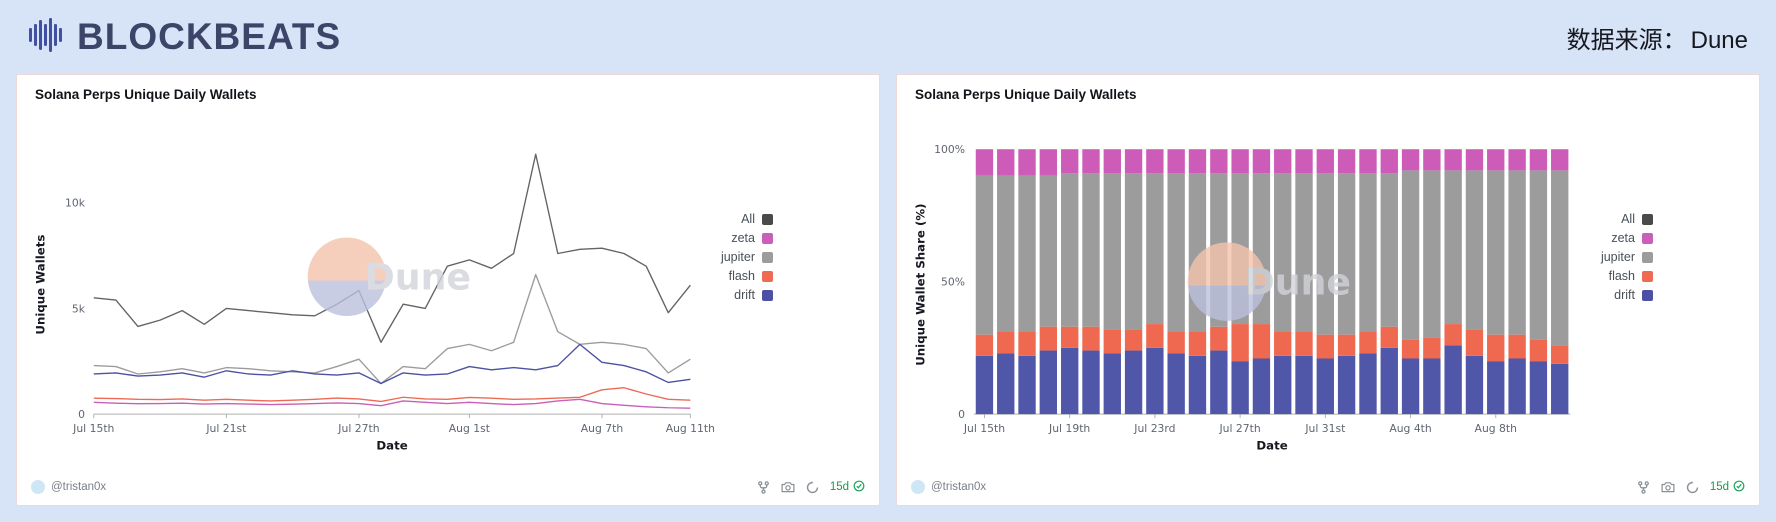  What do you see at coordinates (1069, 428) in the screenshot?
I see `svg-text: Jul 19th` at bounding box center [1069, 428].